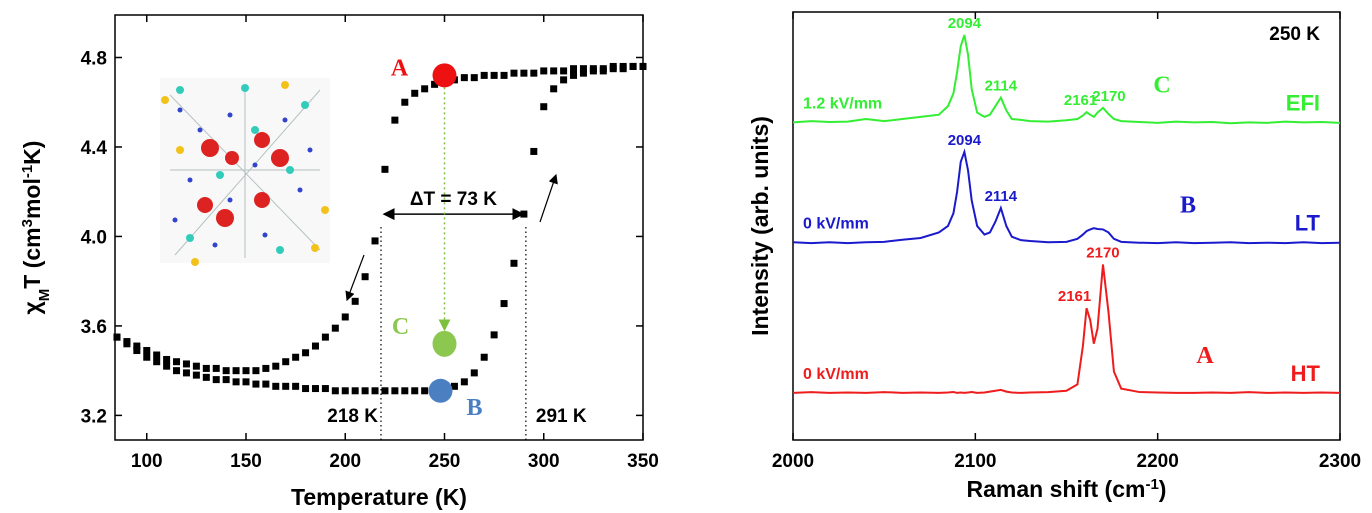  Describe the element at coordinates (440, 390) in the screenshot. I see `state-point` at that location.